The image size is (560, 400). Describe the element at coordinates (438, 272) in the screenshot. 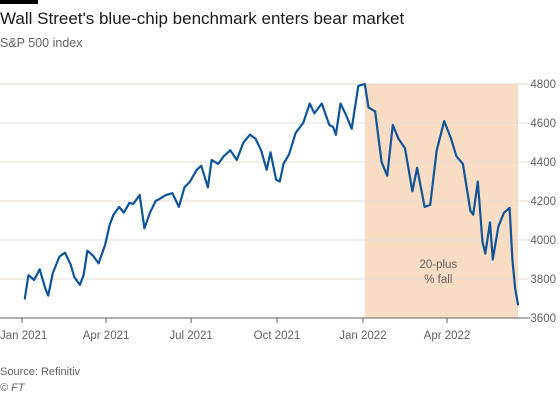

I see `annotation-layer: 20-plus % fall` at that location.